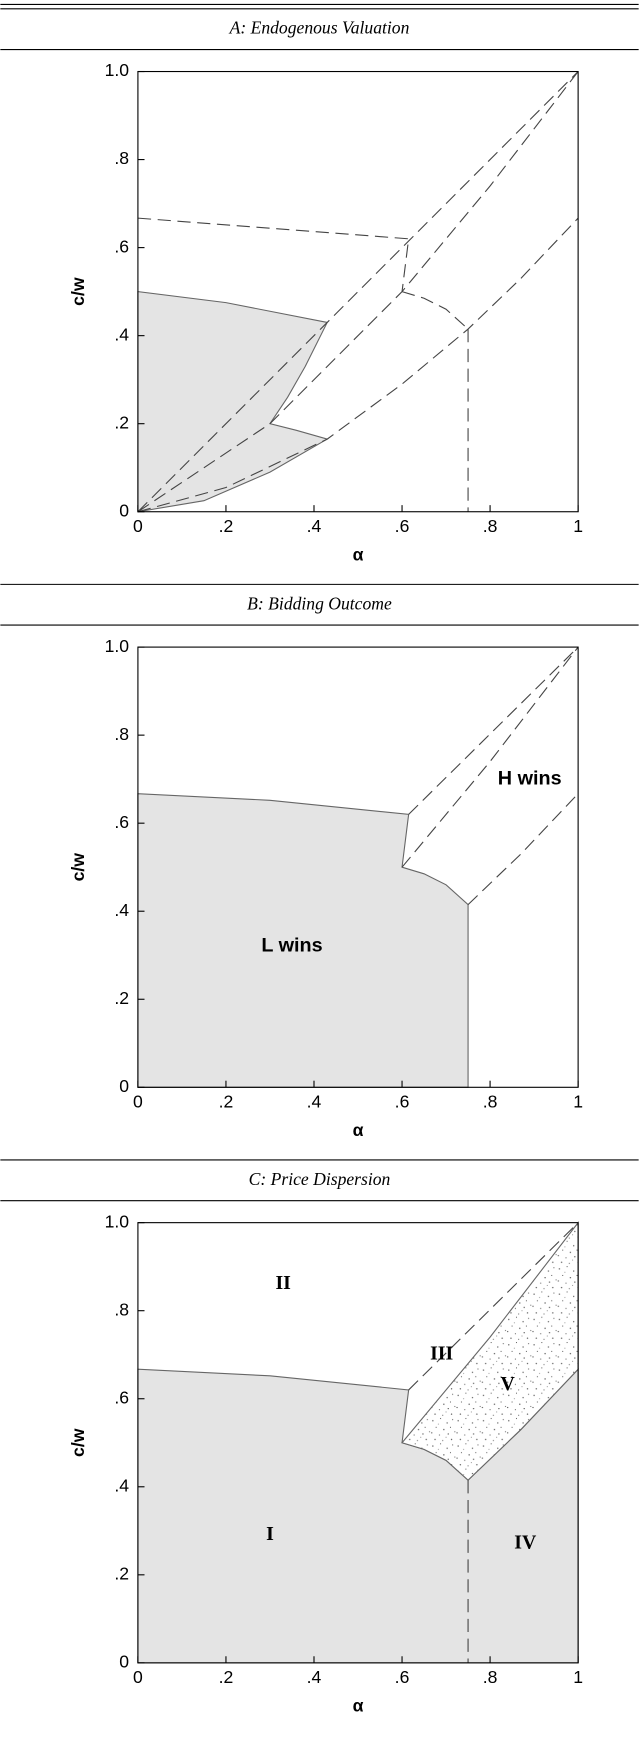 This screenshot has width=639, height=1741. I want to click on annotation: I, so click(270, 1534).